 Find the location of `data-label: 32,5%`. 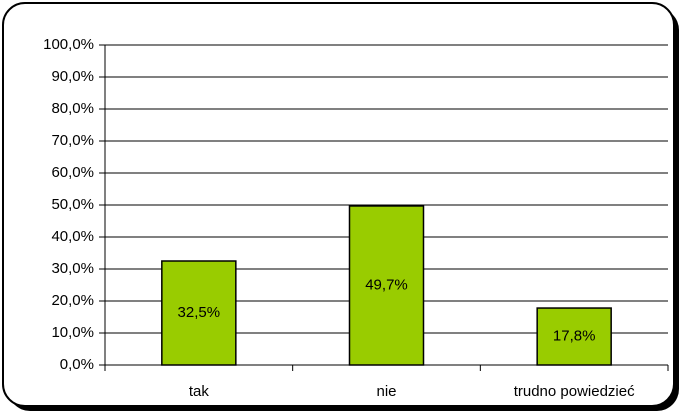

data-label: 32,5% is located at coordinates (199, 312).